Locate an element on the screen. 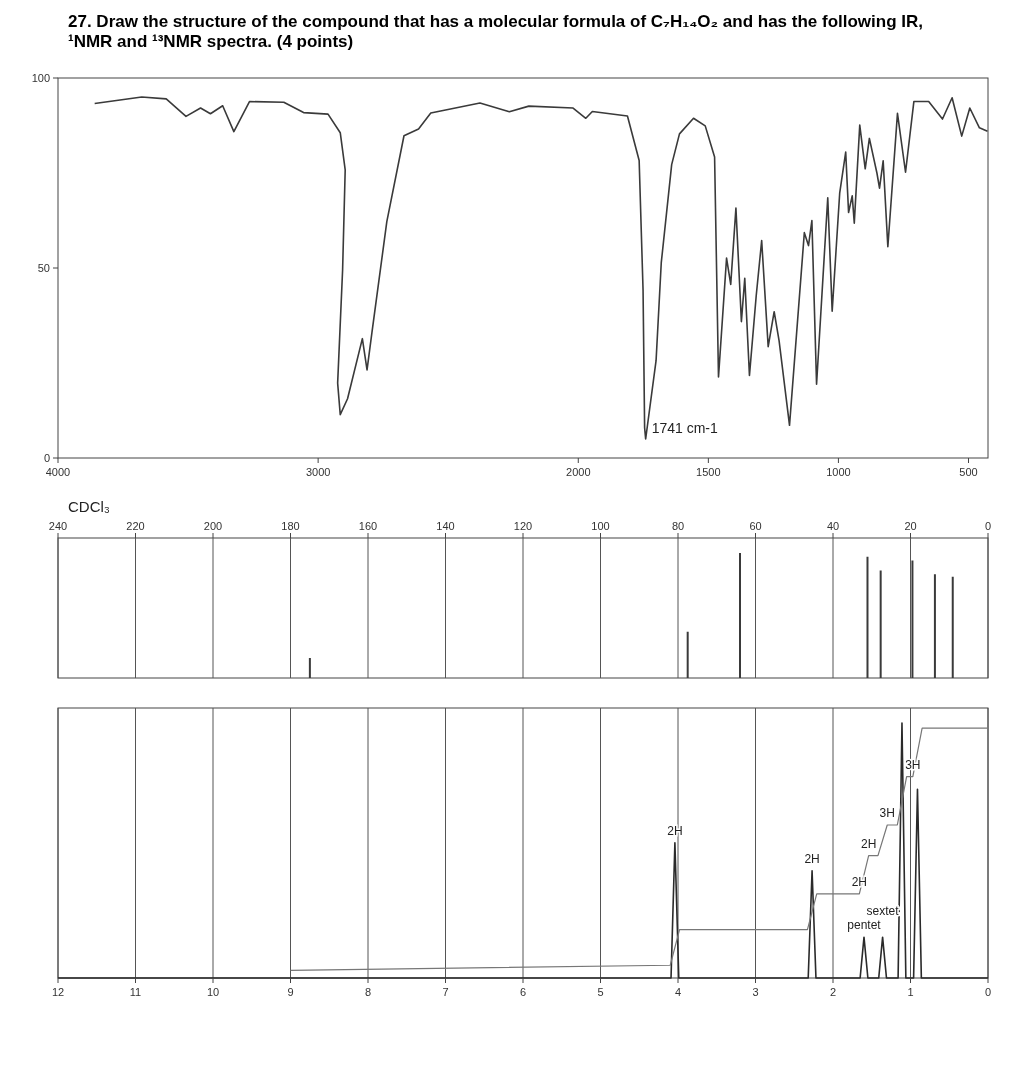 Image resolution: width=1028 pixels, height=1070 pixels. x-tick-label: 6 is located at coordinates (523, 992).